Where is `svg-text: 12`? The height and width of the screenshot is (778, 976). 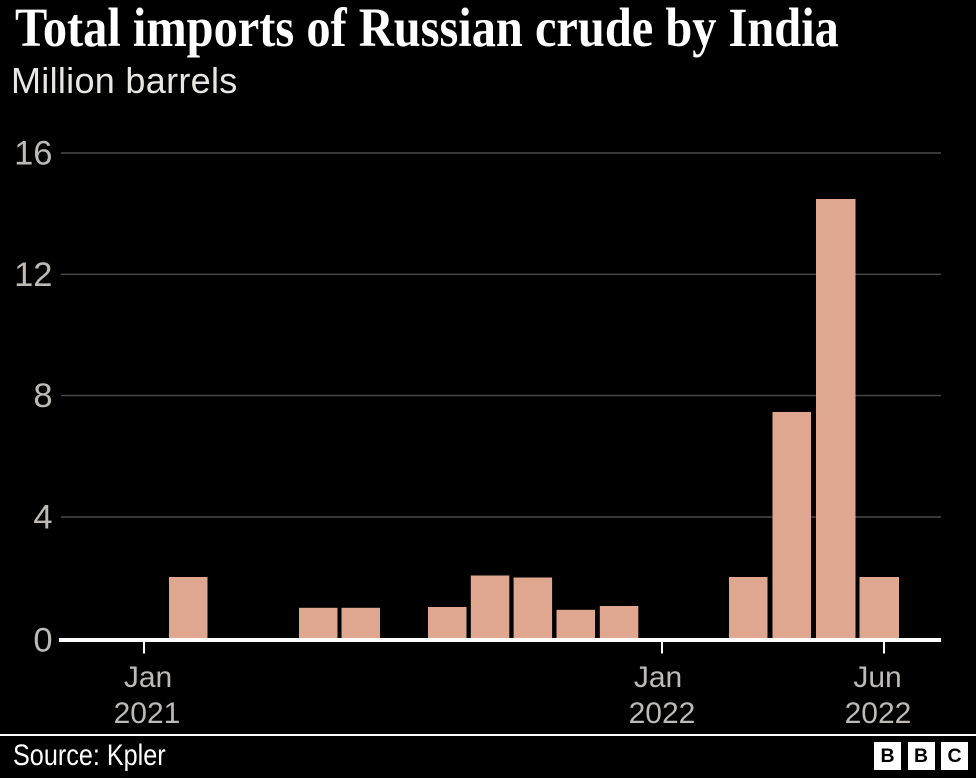 svg-text: 12 is located at coordinates (33, 275).